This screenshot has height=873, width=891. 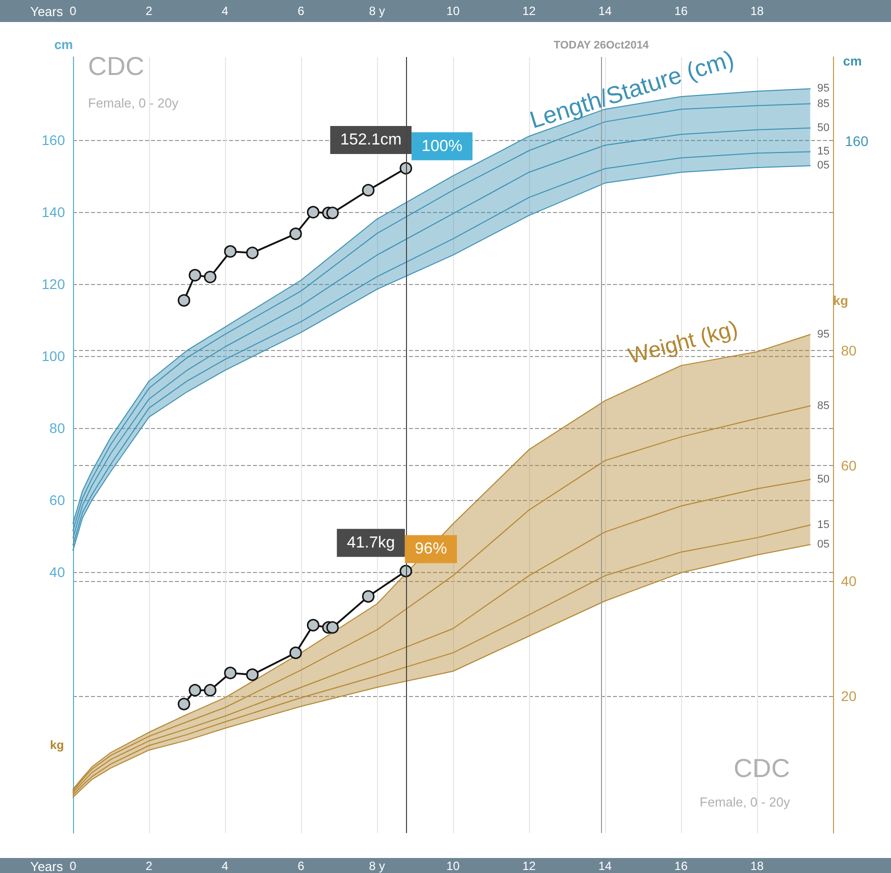 I want to click on x2-tick-label: 12, so click(x=529, y=11).